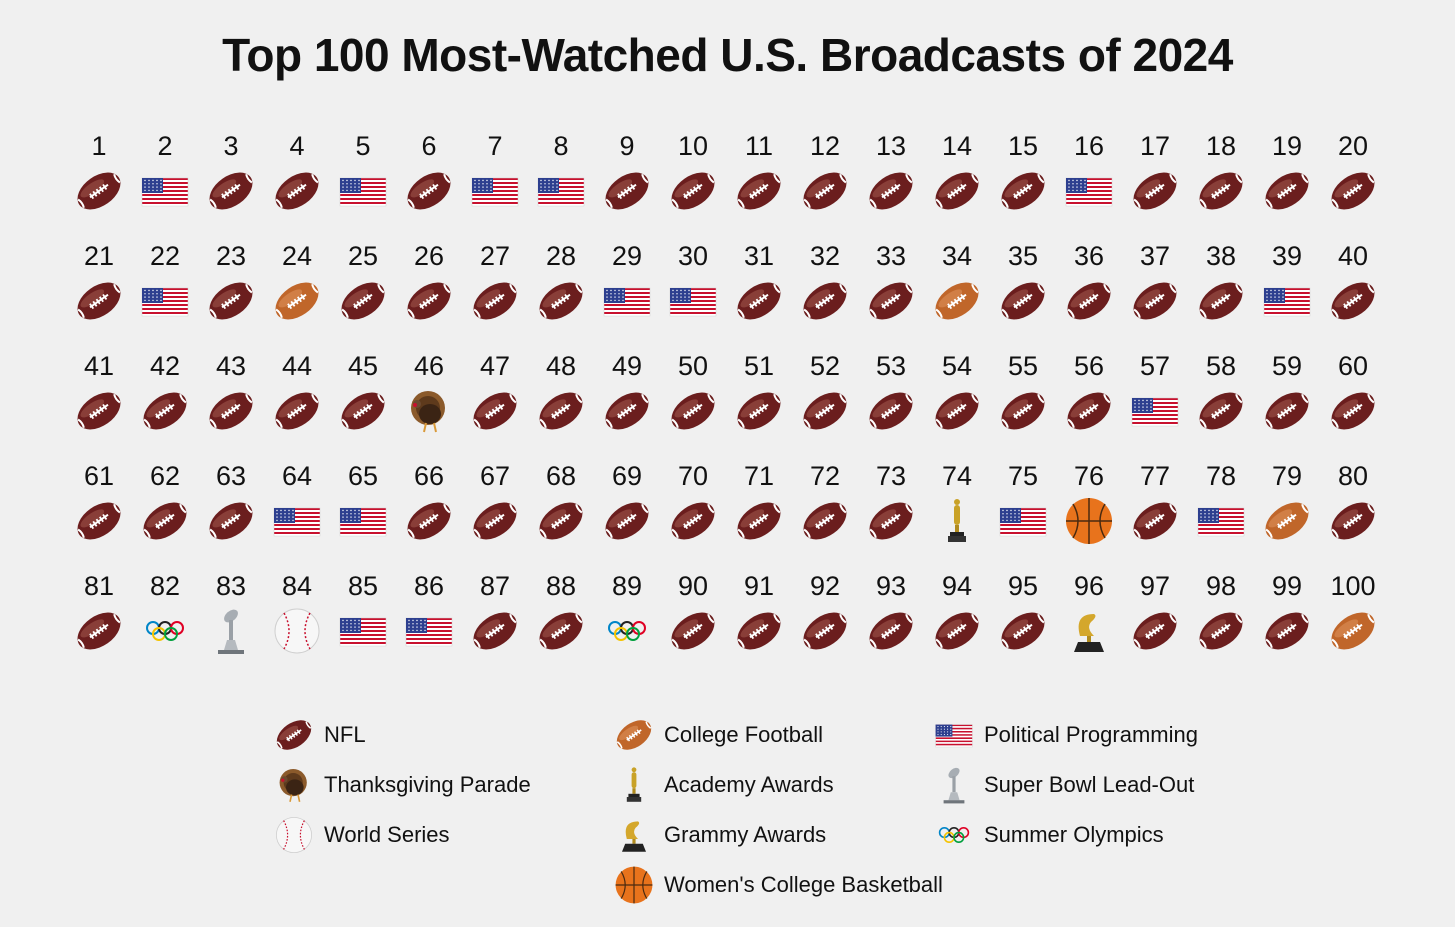 The height and width of the screenshot is (927, 1455). Describe the element at coordinates (1089, 146) in the screenshot. I see `rank-number: 16` at that location.